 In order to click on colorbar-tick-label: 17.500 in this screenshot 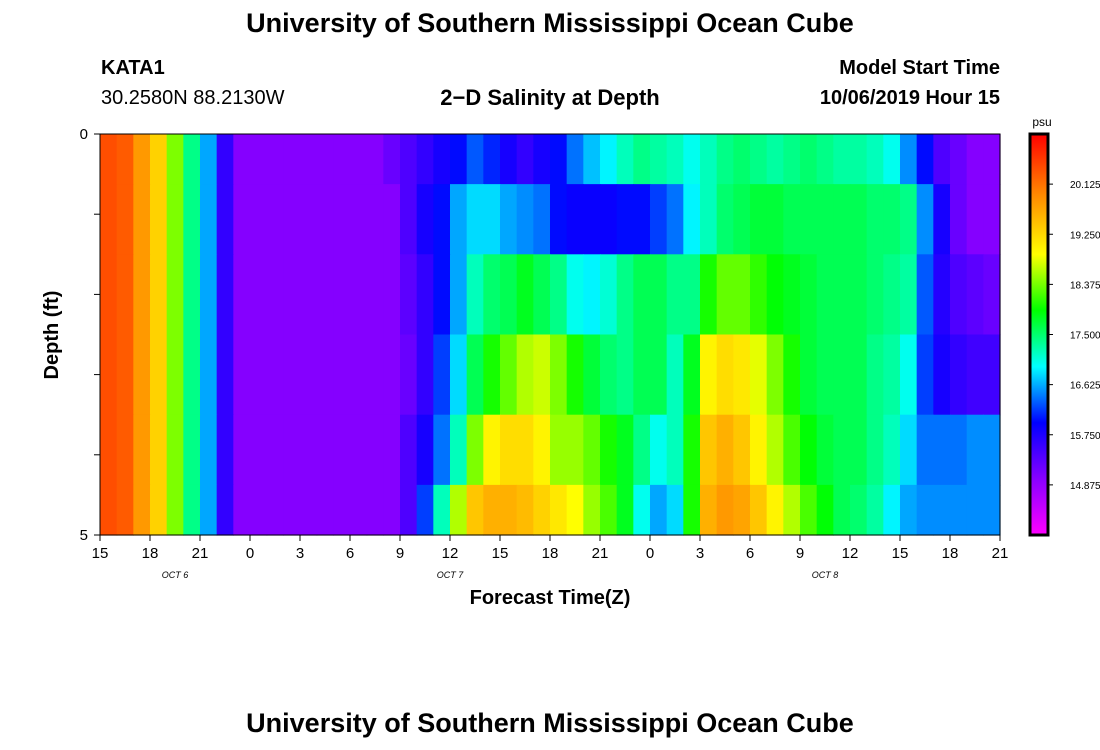, I will do `click(1085, 336)`.